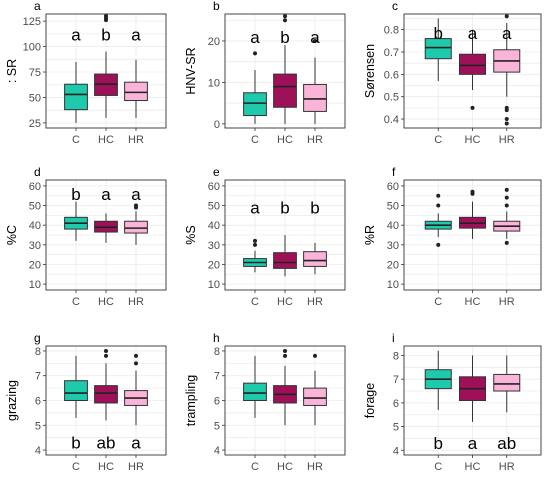 The width and height of the screenshot is (550, 483). What do you see at coordinates (370, 235) in the screenshot?
I see `y-axis-label: %R` at bounding box center [370, 235].